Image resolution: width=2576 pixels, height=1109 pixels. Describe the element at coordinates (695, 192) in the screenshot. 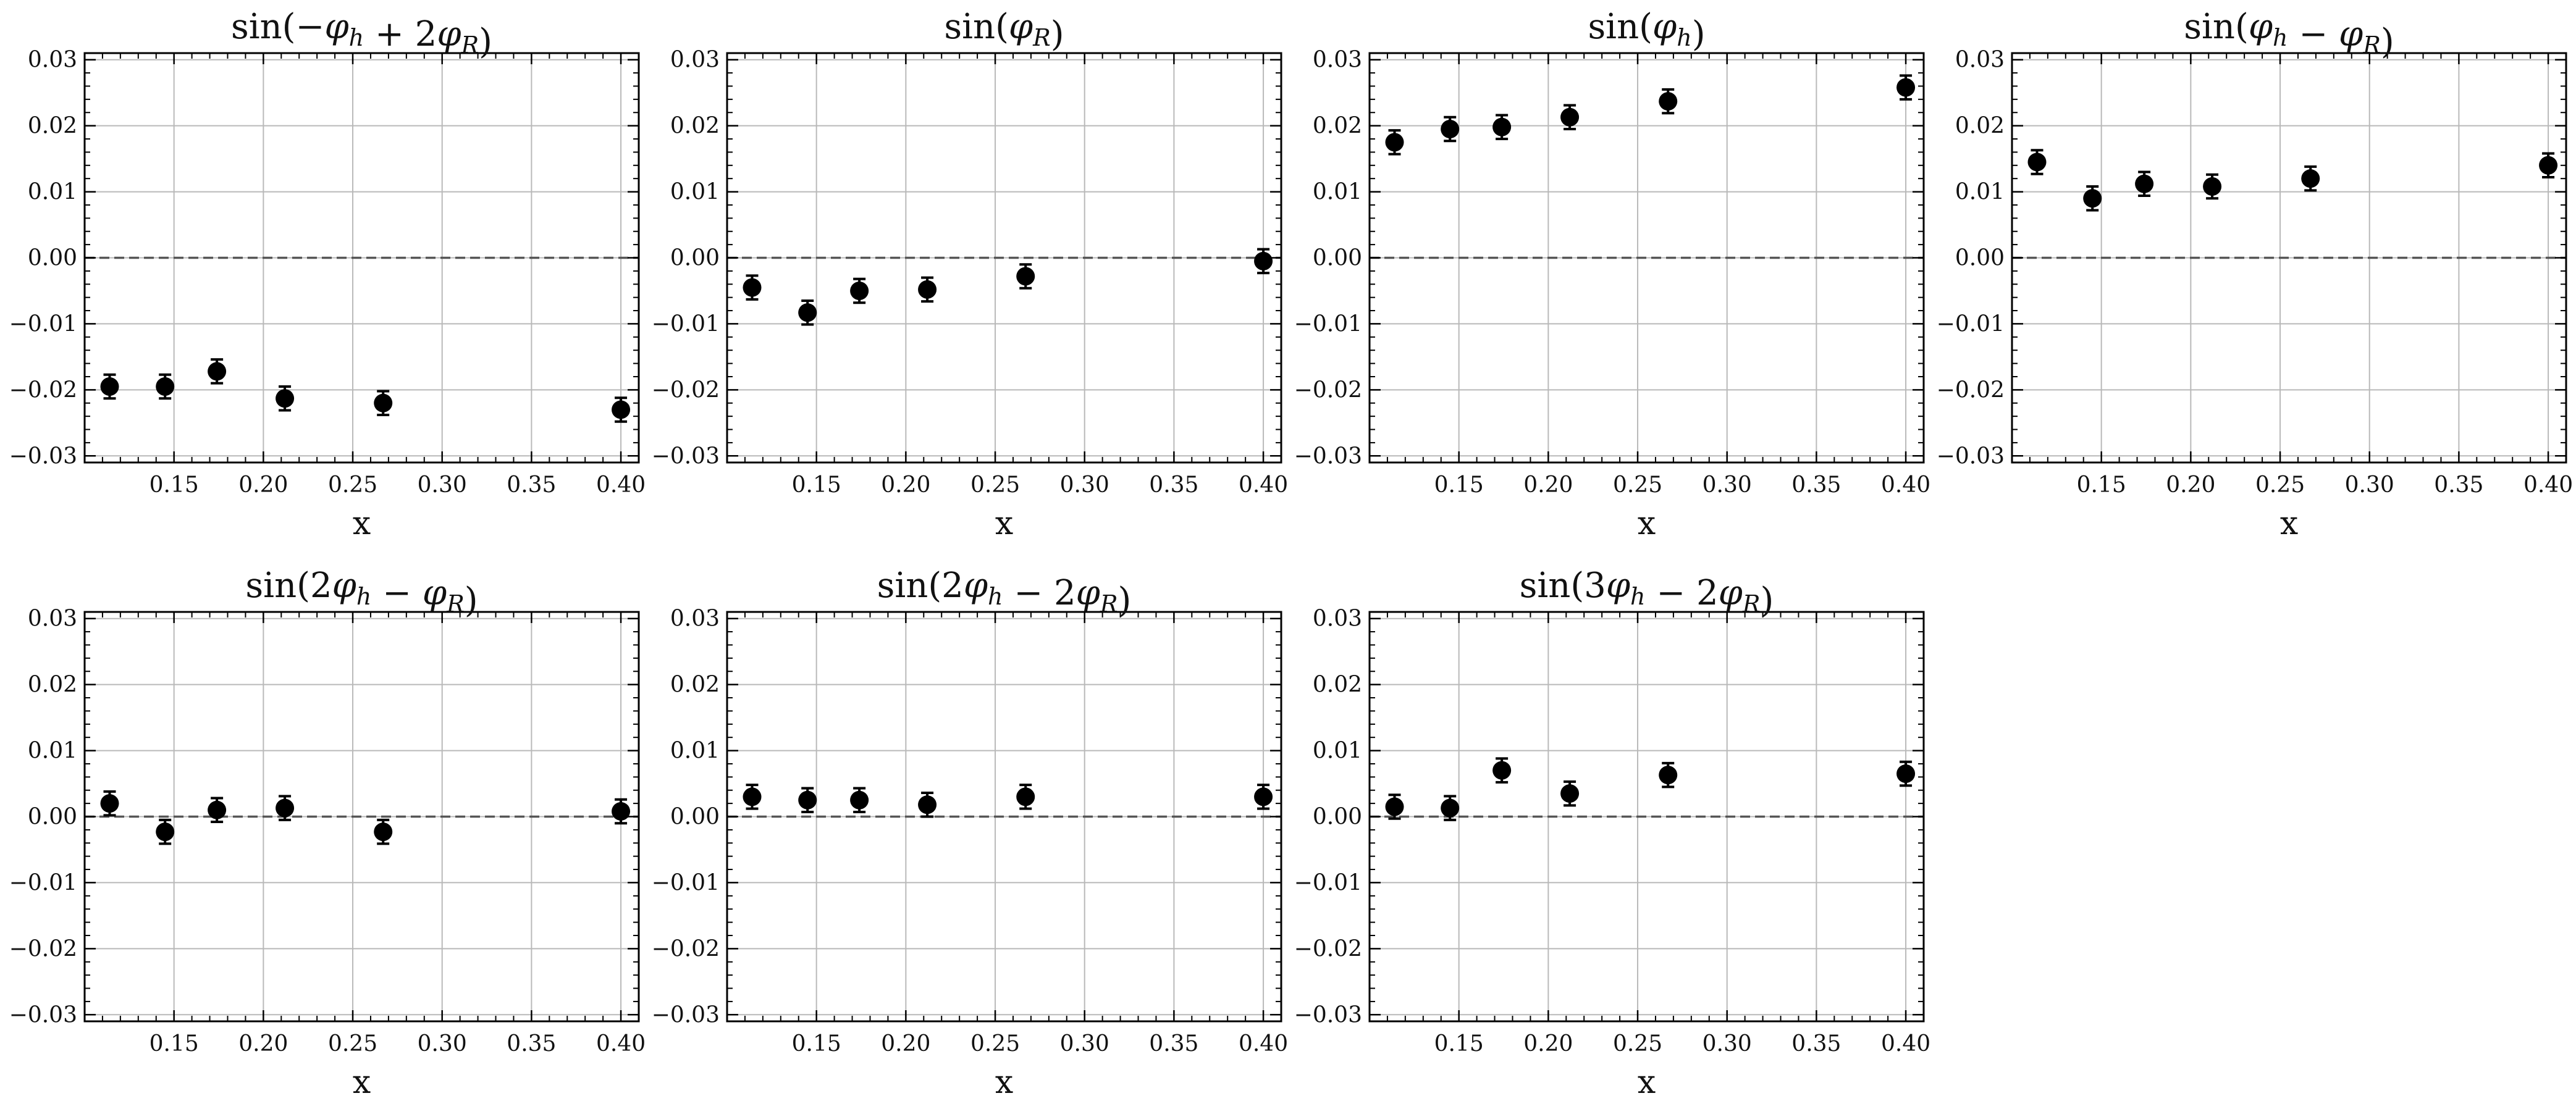

I see `y-tick-label: 0.01` at that location.